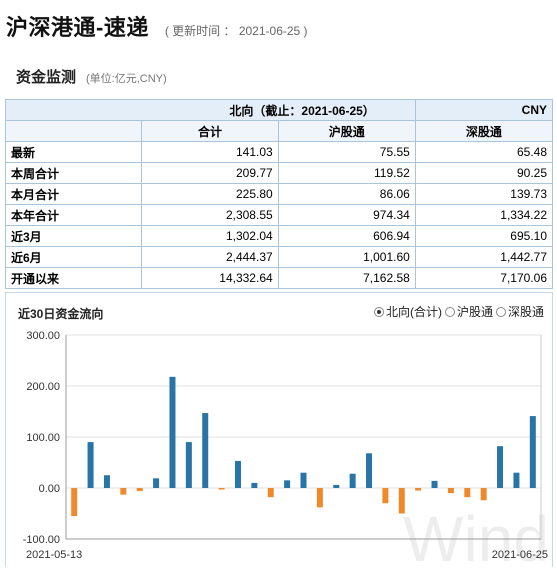 This screenshot has height=568, width=557. Describe the element at coordinates (43, 336) in the screenshot. I see `y-tick-label: 300.00` at that location.